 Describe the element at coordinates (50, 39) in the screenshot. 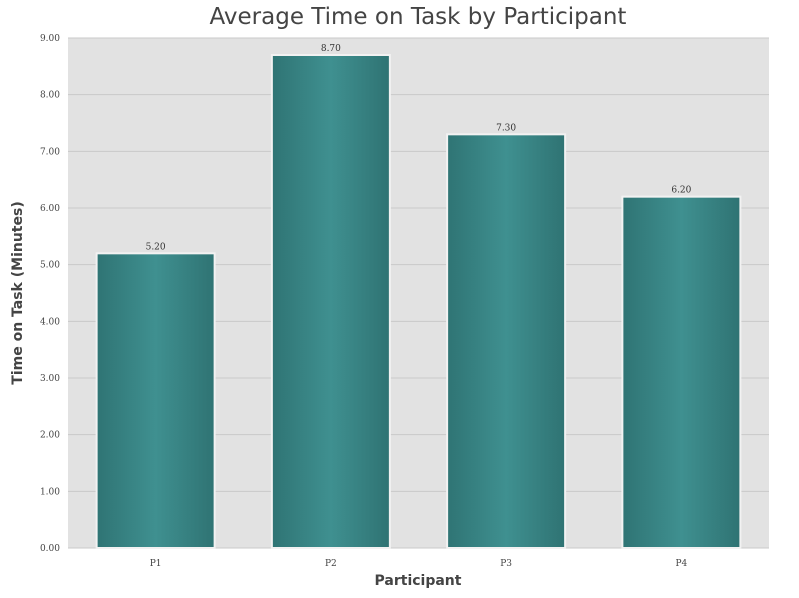

I see `y-tick-label: 9.00` at that location.